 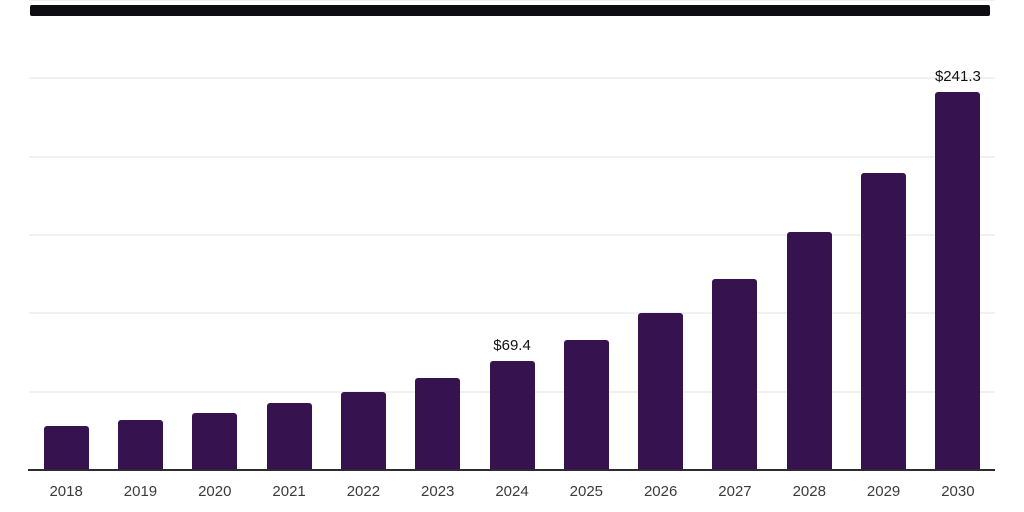 What do you see at coordinates (586, 405) in the screenshot?
I see `bar-2025` at bounding box center [586, 405].